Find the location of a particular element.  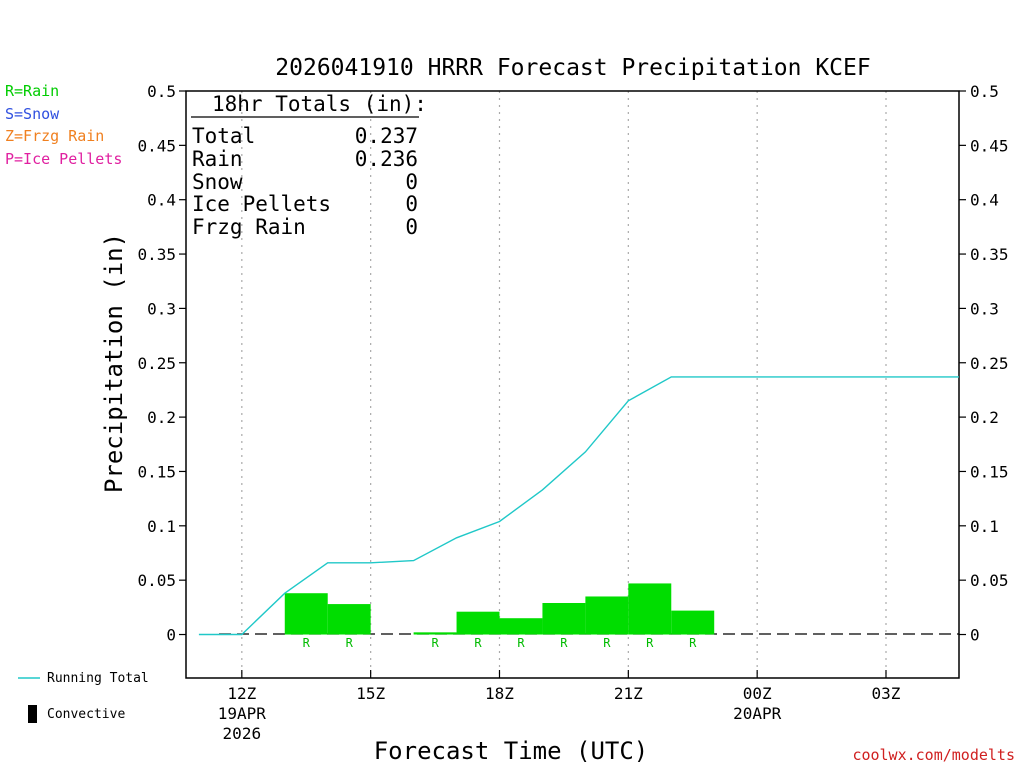

legend-snow: S=Snow is located at coordinates (32, 114).